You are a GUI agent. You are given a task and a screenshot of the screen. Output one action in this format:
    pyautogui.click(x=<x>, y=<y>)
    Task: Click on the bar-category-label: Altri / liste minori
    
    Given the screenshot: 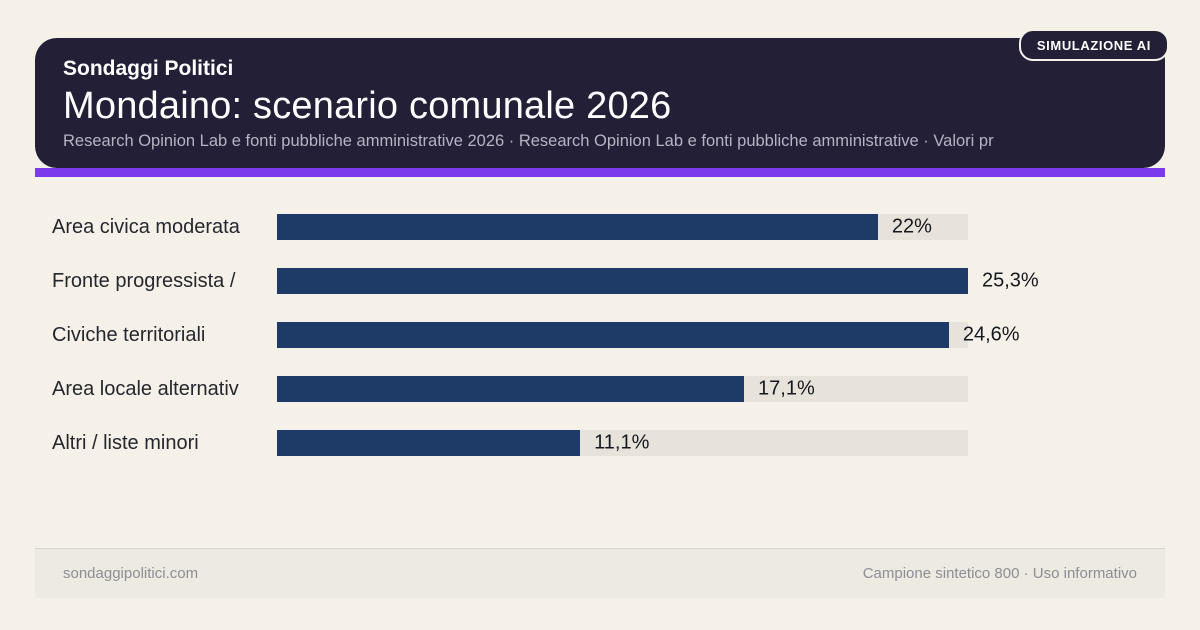 What is the action you would take?
    pyautogui.click(x=125, y=442)
    